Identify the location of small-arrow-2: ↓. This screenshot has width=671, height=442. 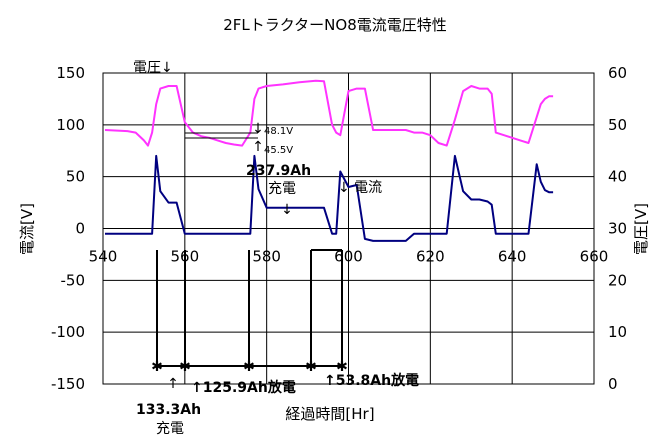
(258, 129).